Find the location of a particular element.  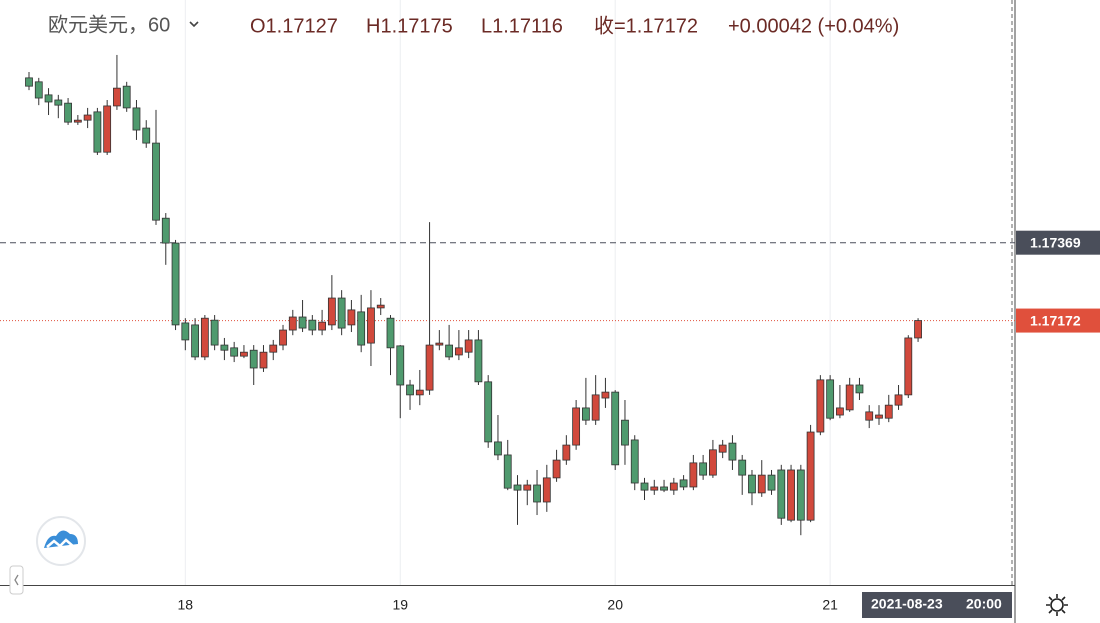

crosshair-time-box is located at coordinates (937, 605).